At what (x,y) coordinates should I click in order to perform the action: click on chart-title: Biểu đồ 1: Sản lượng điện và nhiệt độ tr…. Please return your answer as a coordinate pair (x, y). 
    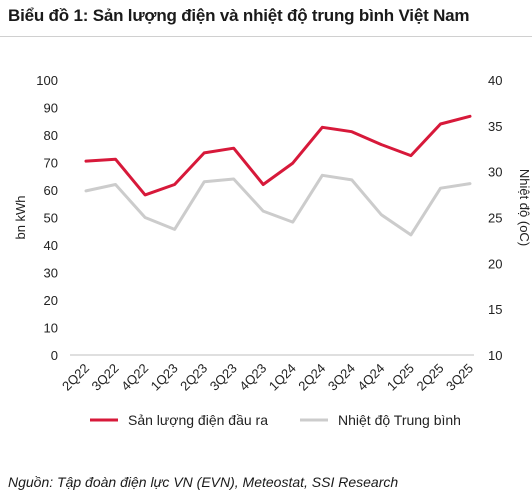
    Looking at the image, I should click on (239, 15).